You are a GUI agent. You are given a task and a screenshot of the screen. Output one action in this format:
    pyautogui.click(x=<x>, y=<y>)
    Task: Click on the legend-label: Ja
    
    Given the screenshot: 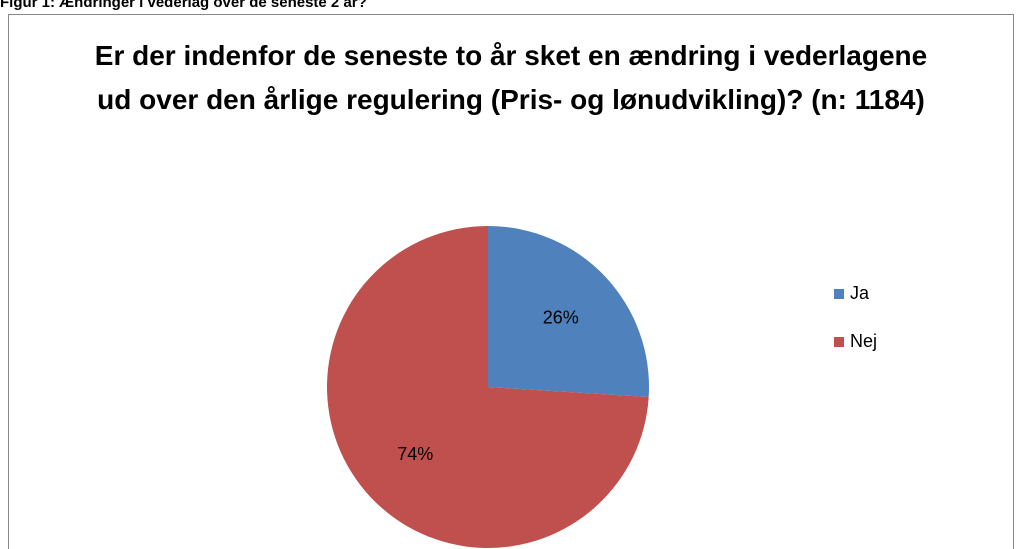 What is the action you would take?
    pyautogui.click(x=860, y=293)
    